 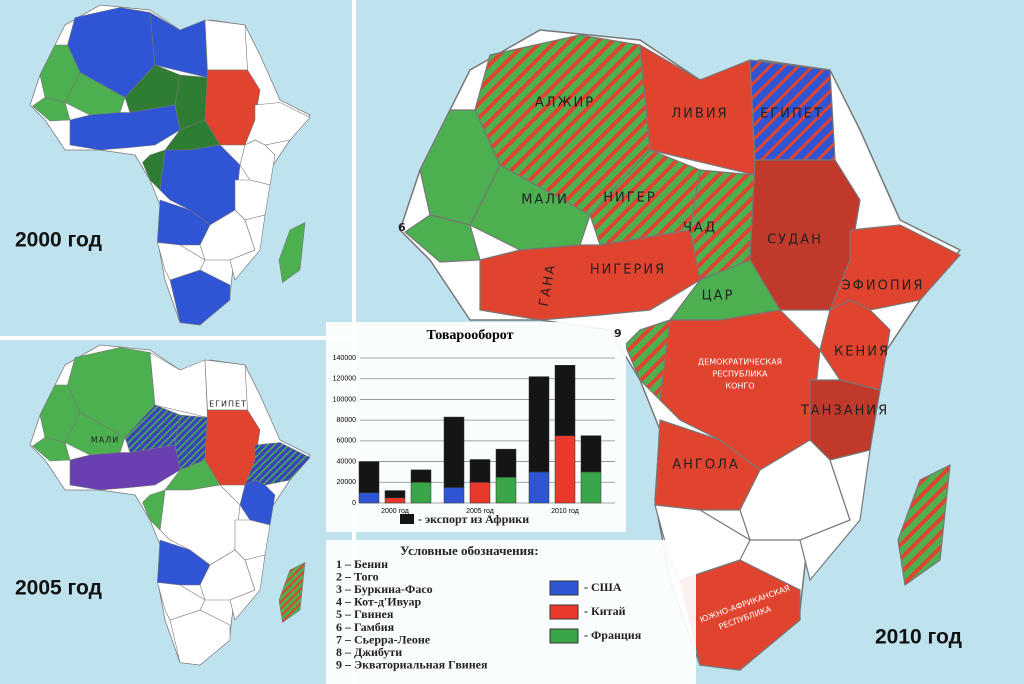 I want to click on legend-item: 2 – Того, so click(x=357, y=576).